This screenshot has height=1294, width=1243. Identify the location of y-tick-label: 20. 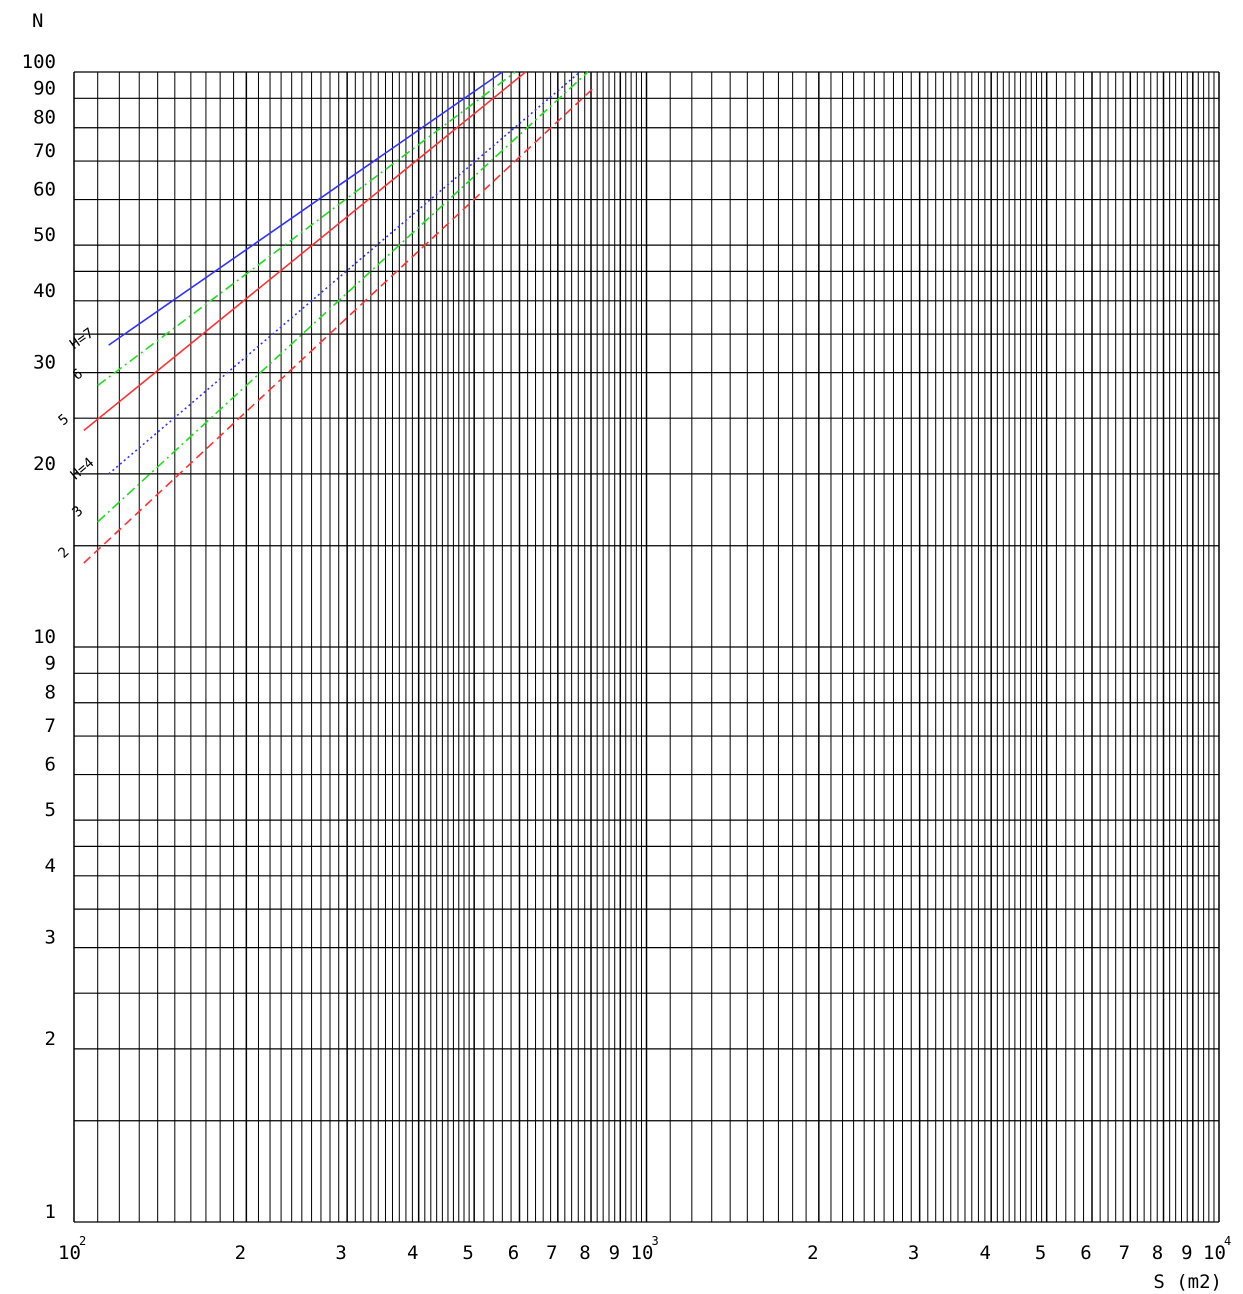
(44, 464).